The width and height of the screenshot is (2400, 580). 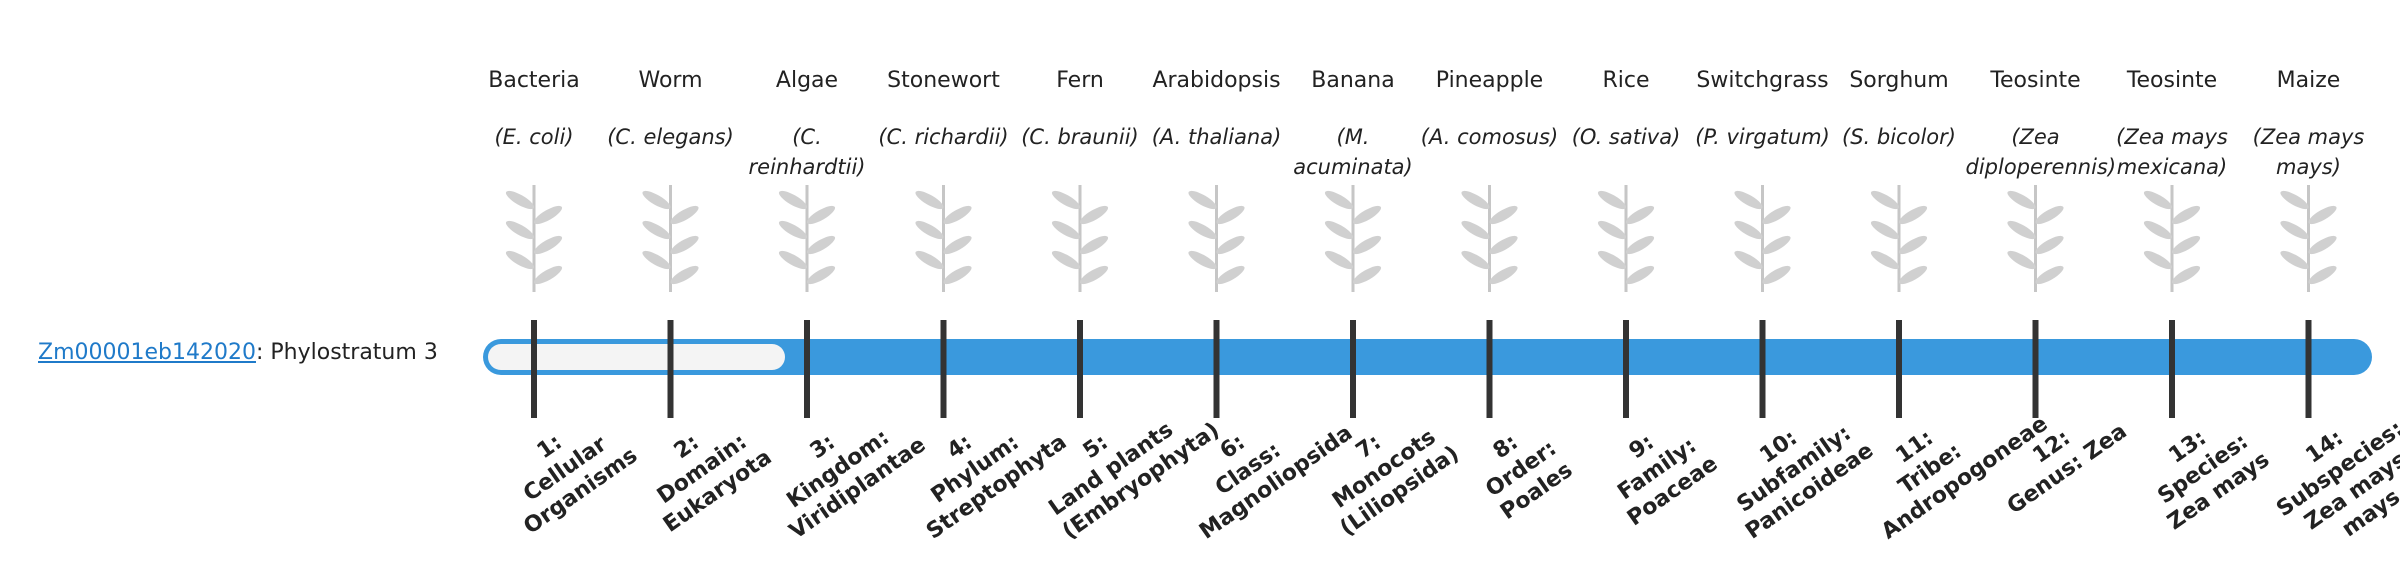 I want to click on species-name: (O. sativa), so click(x=1626, y=137).